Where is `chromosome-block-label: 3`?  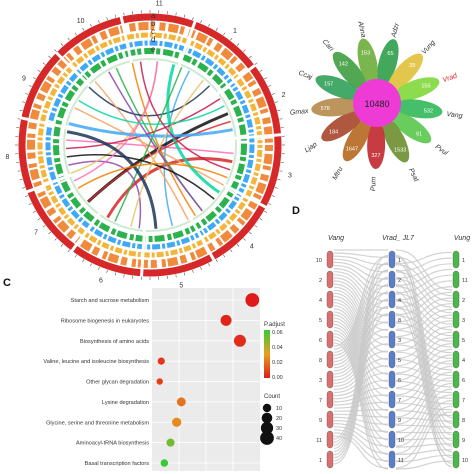 chromosome-block-label: 3 is located at coordinates (320, 381).